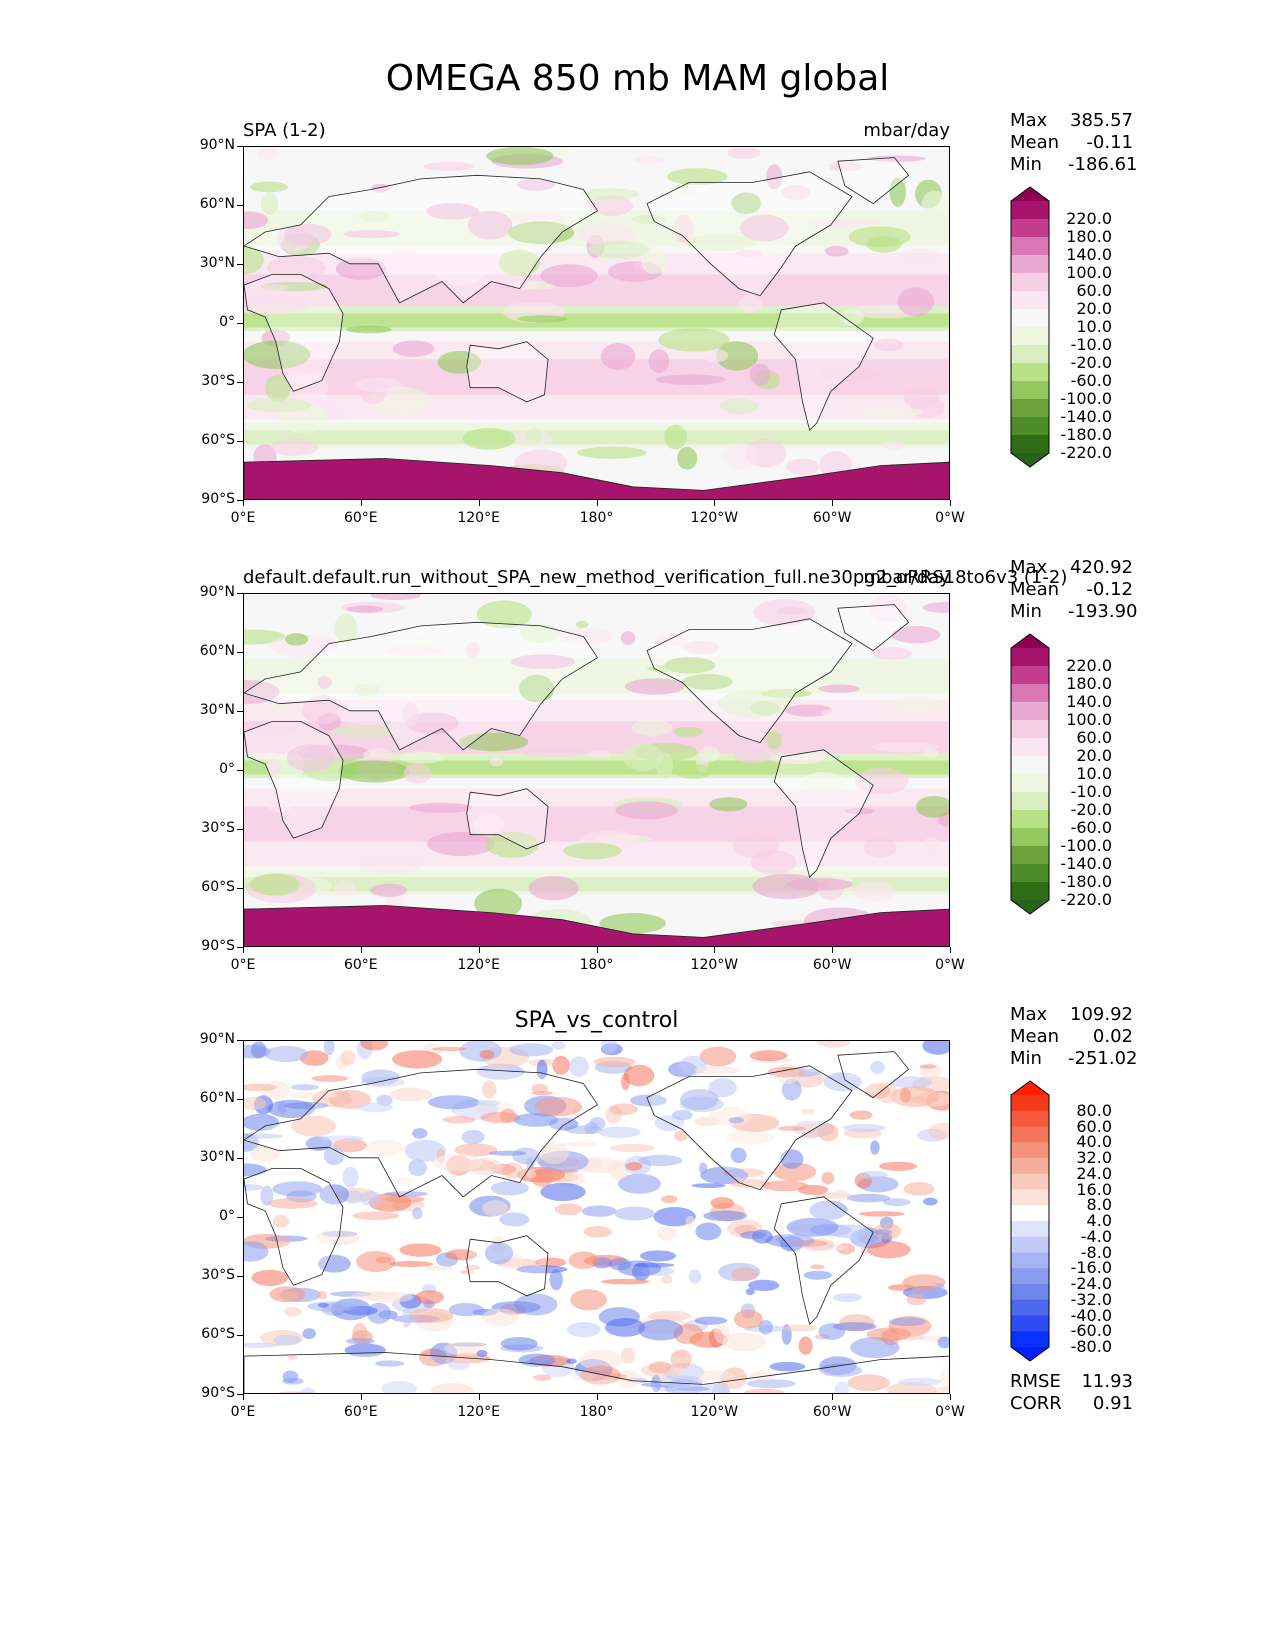  I want to click on lat-tick-label: 90°S, so click(218, 1393).